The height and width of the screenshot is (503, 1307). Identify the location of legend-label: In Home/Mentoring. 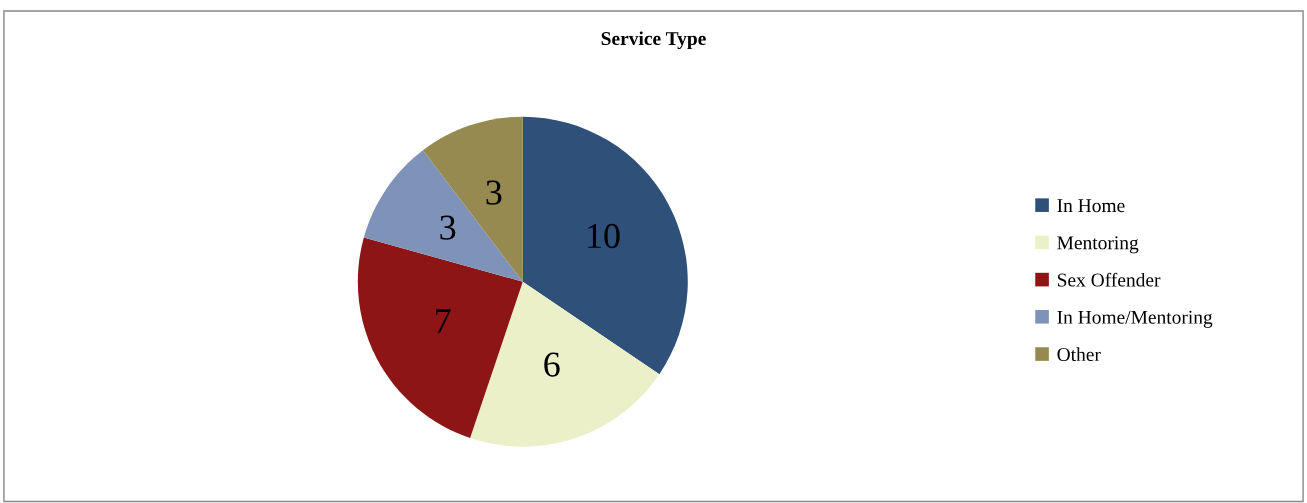
(1135, 319).